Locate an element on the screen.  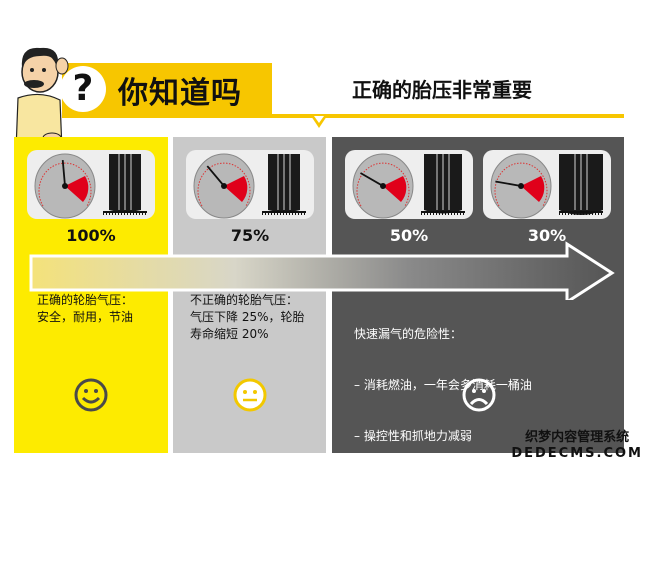
text-line: 气压下降 25%，轮胎 is located at coordinates (247, 317).